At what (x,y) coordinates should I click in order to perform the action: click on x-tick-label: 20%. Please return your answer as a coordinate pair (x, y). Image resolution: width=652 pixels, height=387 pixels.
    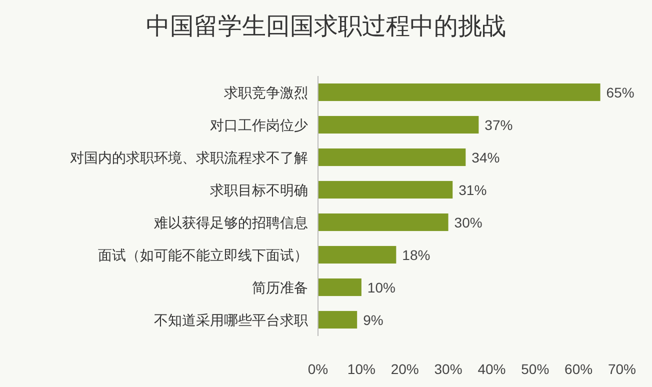
    Looking at the image, I should click on (404, 369).